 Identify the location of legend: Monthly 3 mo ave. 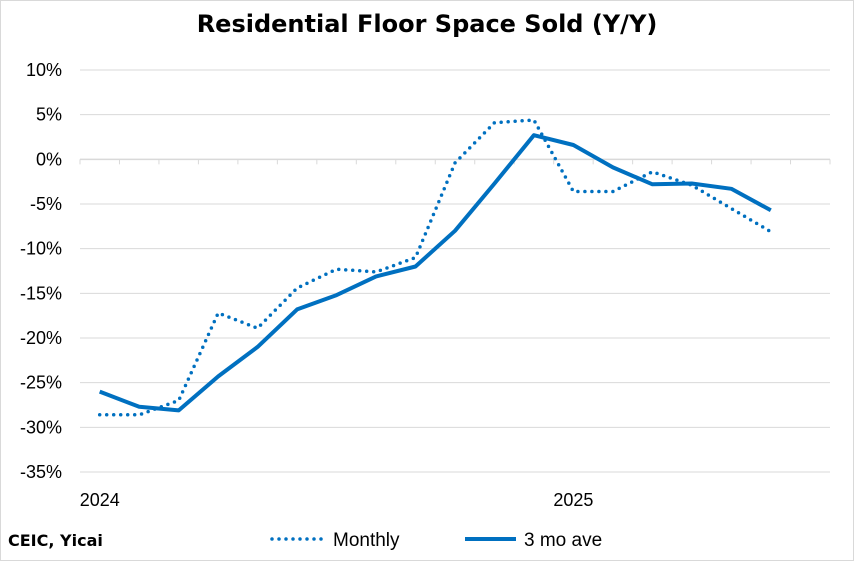
(436, 540).